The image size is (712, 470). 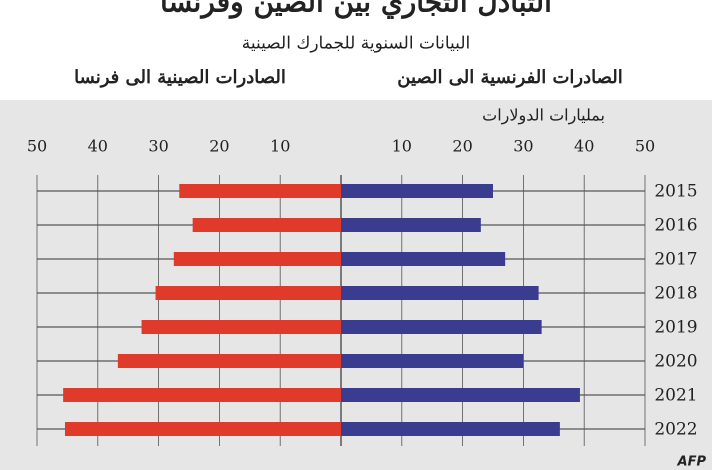 What do you see at coordinates (356, 10) in the screenshot?
I see `chart-title: التبادل التجاري بين الصين وفرنسا` at bounding box center [356, 10].